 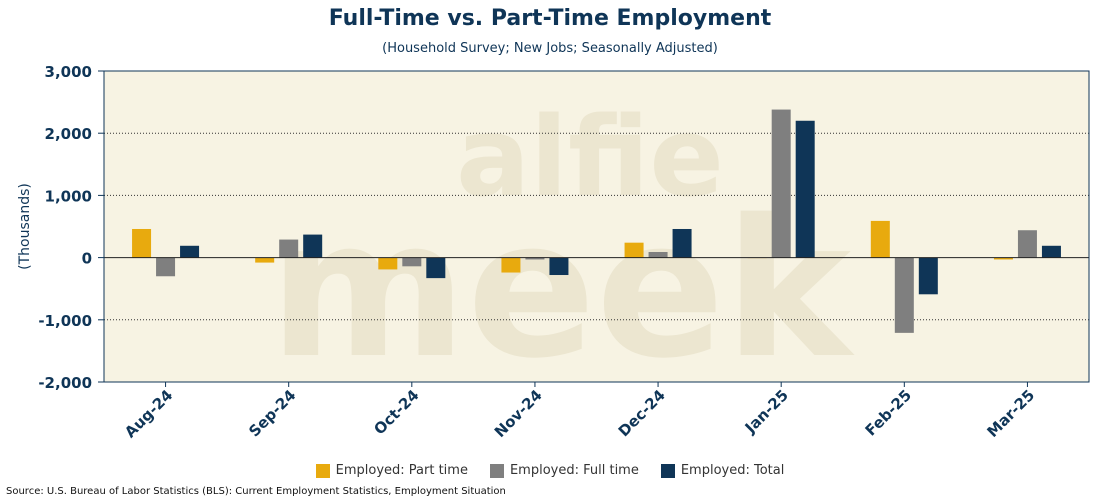 I want to click on y-tick-label: 1,000, so click(x=68, y=196).